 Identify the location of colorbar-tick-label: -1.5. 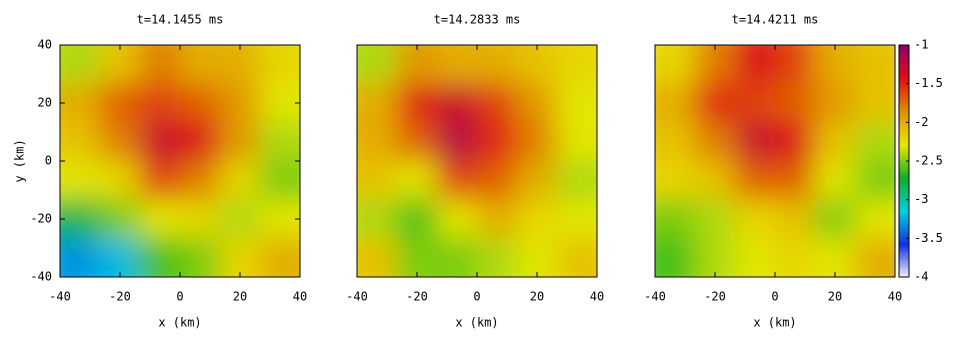
(928, 83).